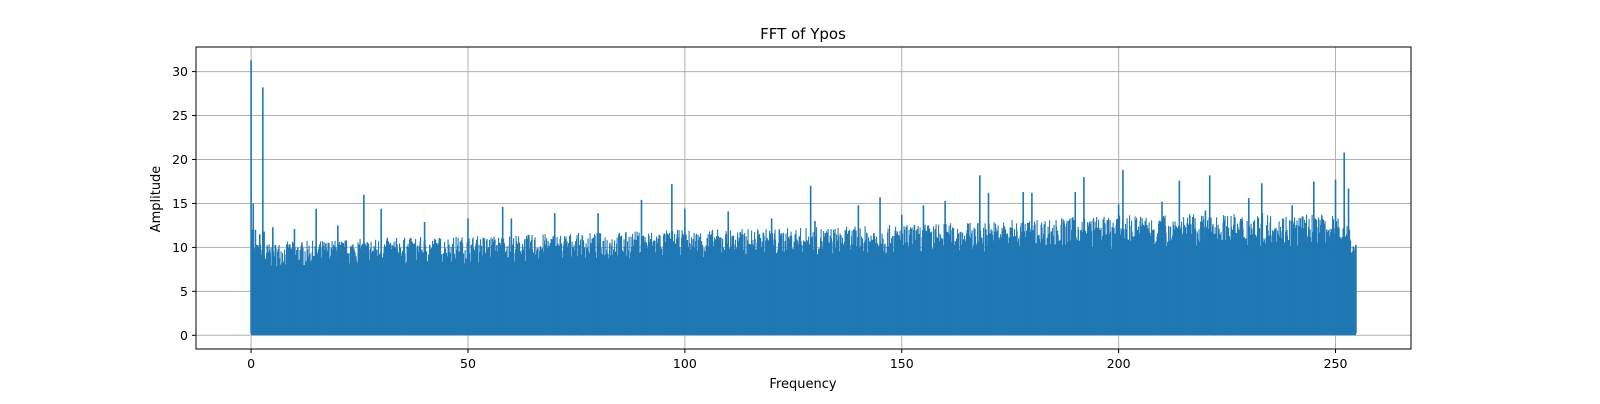 The image size is (1600, 404). I want to click on x-tick-label: 0, so click(251, 363).